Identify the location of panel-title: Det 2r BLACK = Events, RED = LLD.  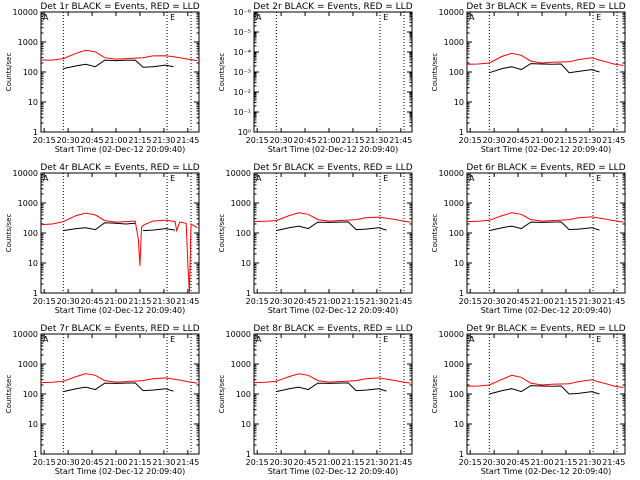
(332, 7).